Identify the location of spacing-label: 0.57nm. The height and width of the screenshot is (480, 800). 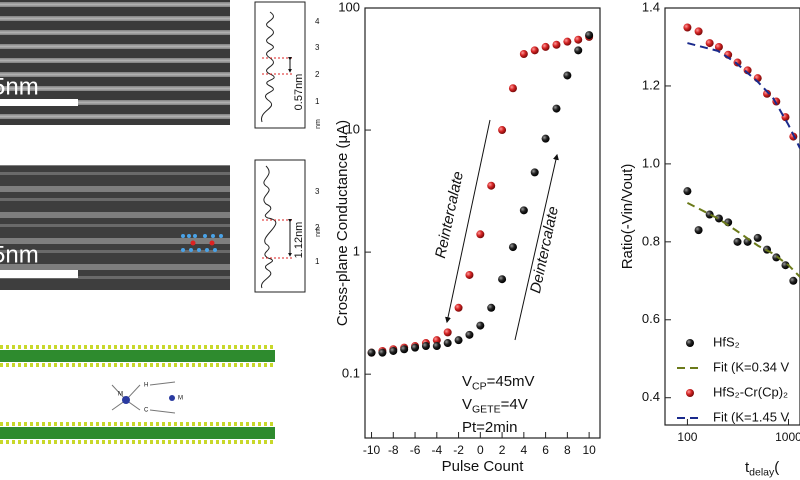
(299, 92).